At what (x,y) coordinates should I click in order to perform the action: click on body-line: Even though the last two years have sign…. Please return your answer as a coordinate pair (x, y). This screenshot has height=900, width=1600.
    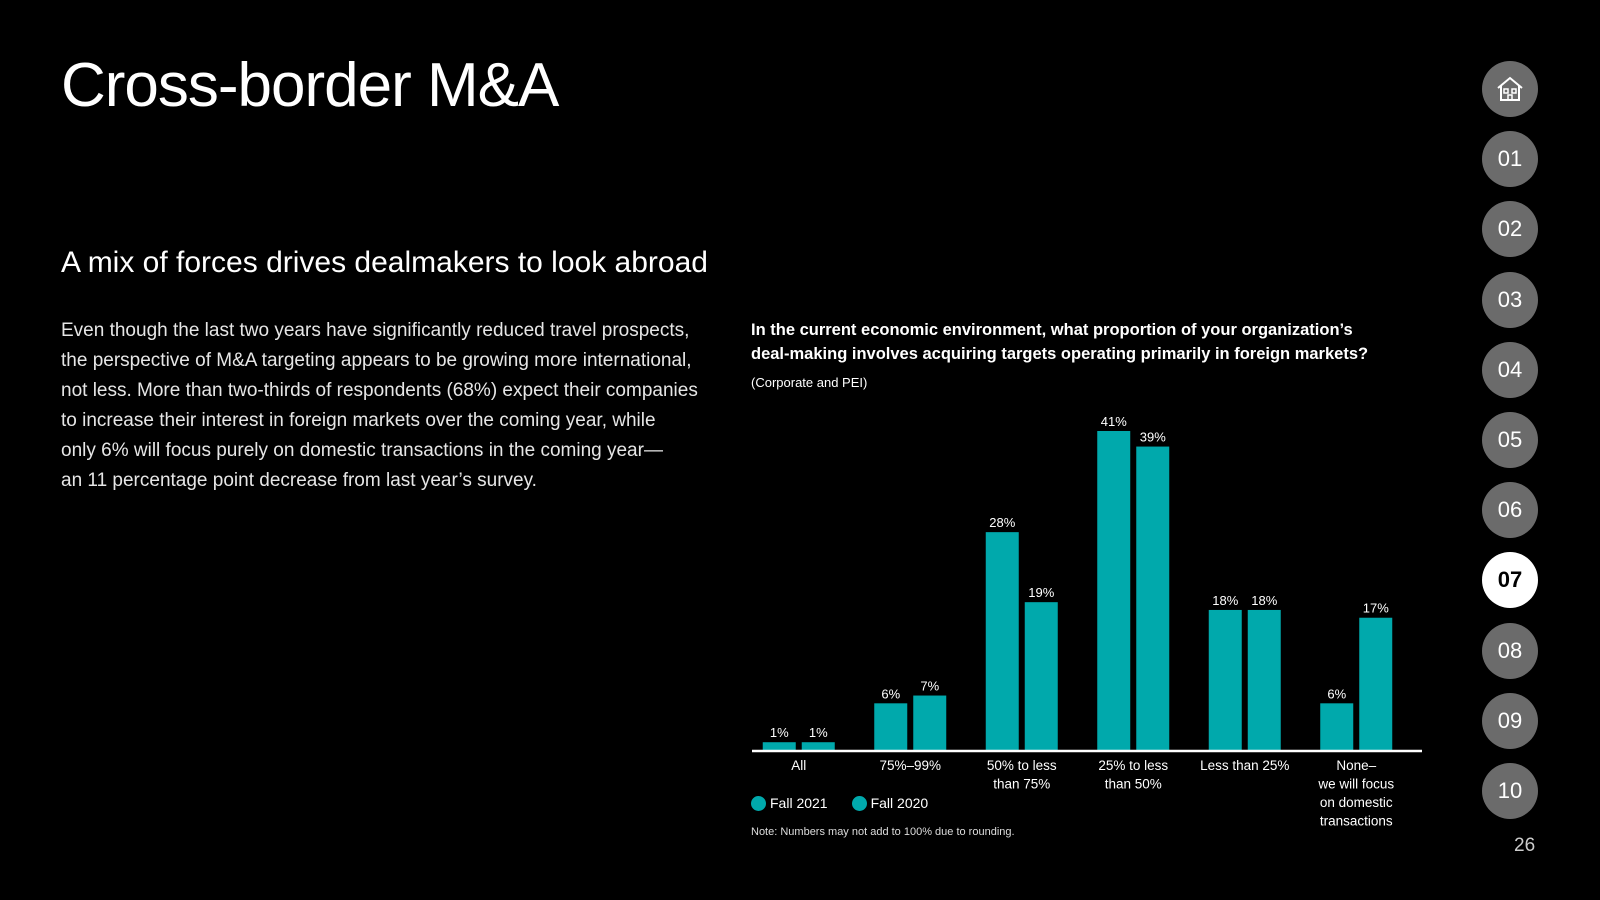
    Looking at the image, I should click on (375, 330).